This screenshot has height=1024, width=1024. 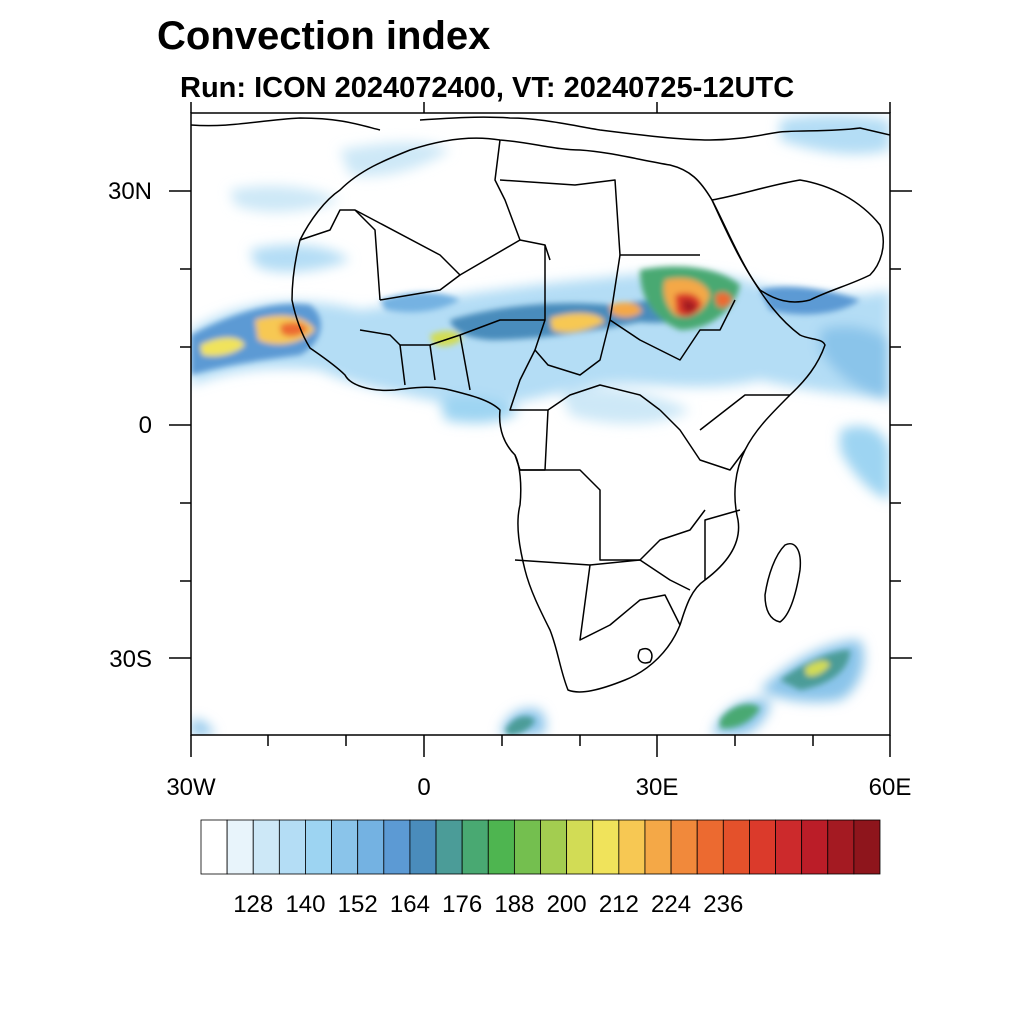 I want to click on lon-label-0: 0, so click(x=424, y=787).